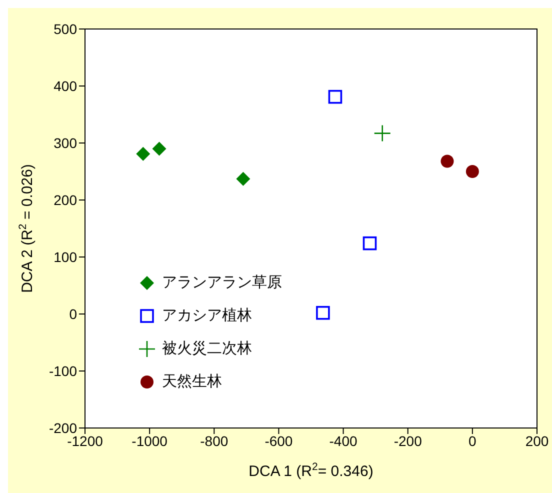 This screenshot has height=493, width=552. What do you see at coordinates (408, 440) in the screenshot?
I see `x-tick-label: -200` at bounding box center [408, 440].